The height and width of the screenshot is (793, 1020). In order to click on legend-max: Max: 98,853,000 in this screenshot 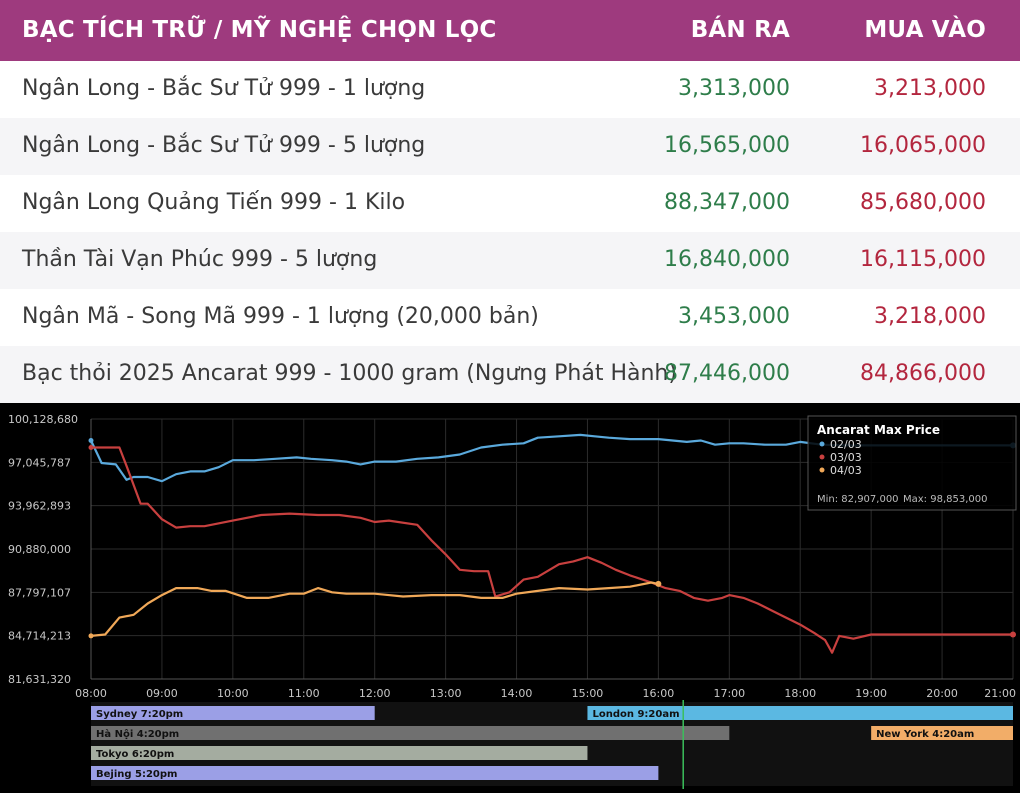, I will do `click(945, 499)`.